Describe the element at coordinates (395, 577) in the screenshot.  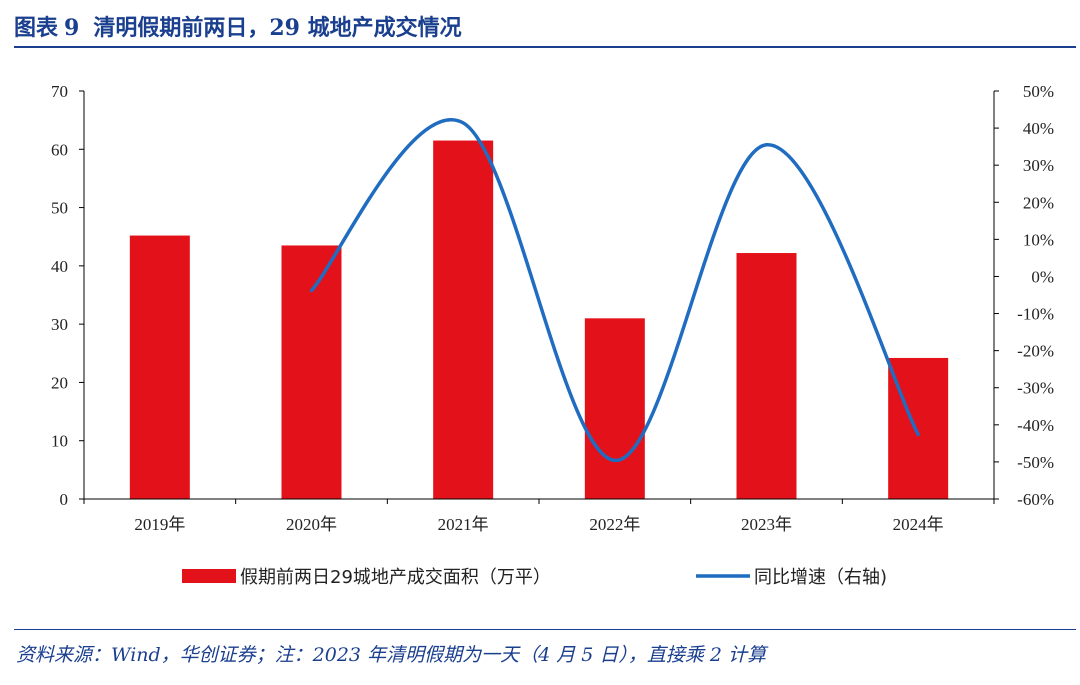
I see `legend-label-bar: 假期前两日29城地产成交面积（万平）` at that location.